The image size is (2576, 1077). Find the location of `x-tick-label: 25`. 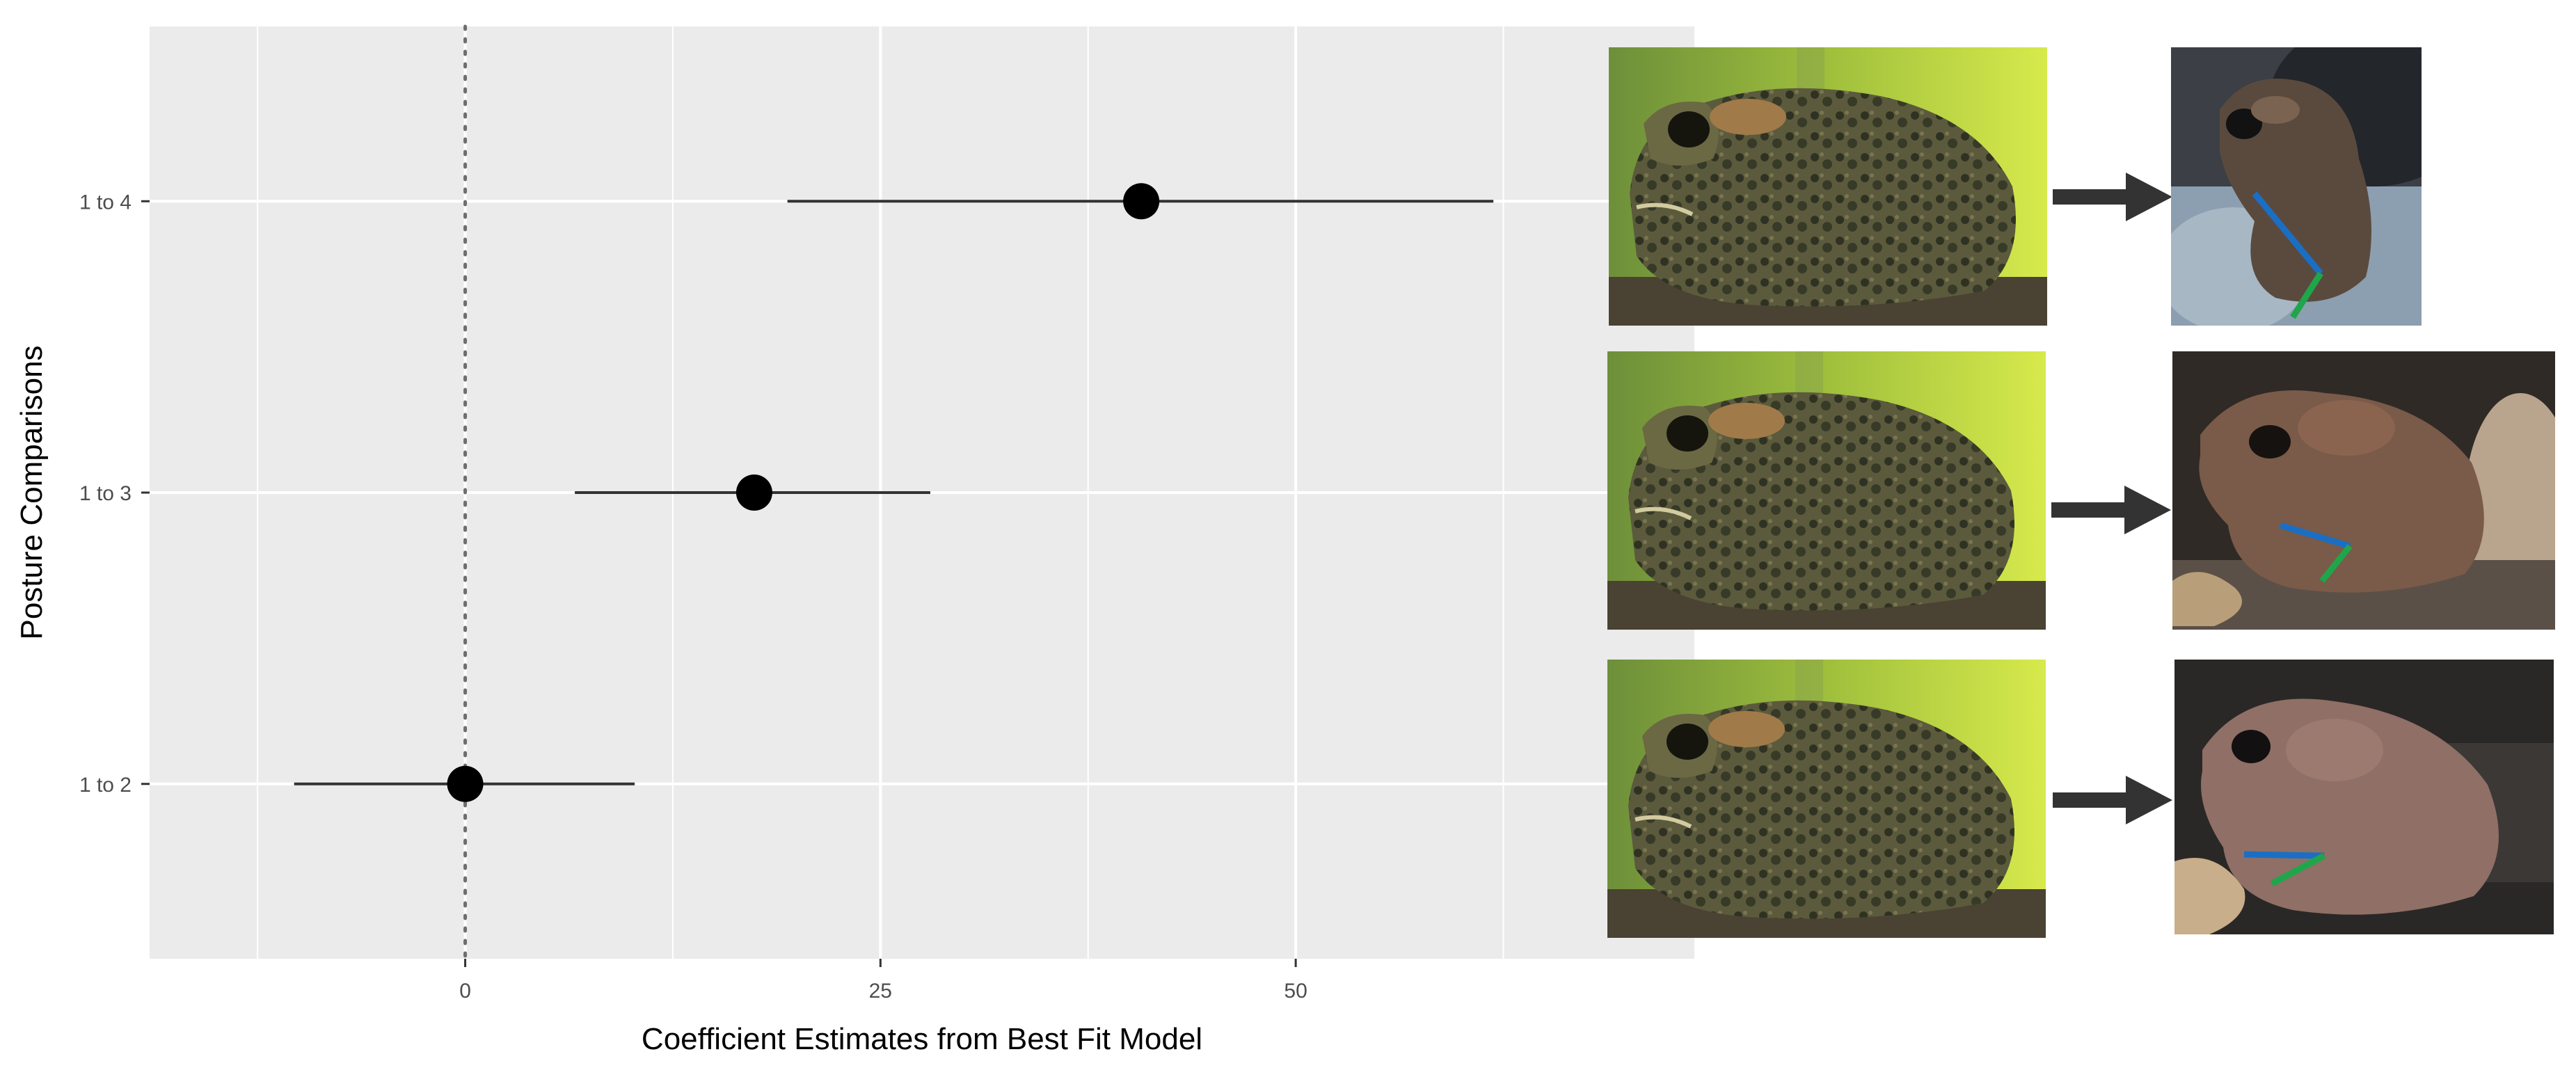

x-tick-label: 25 is located at coordinates (880, 992).